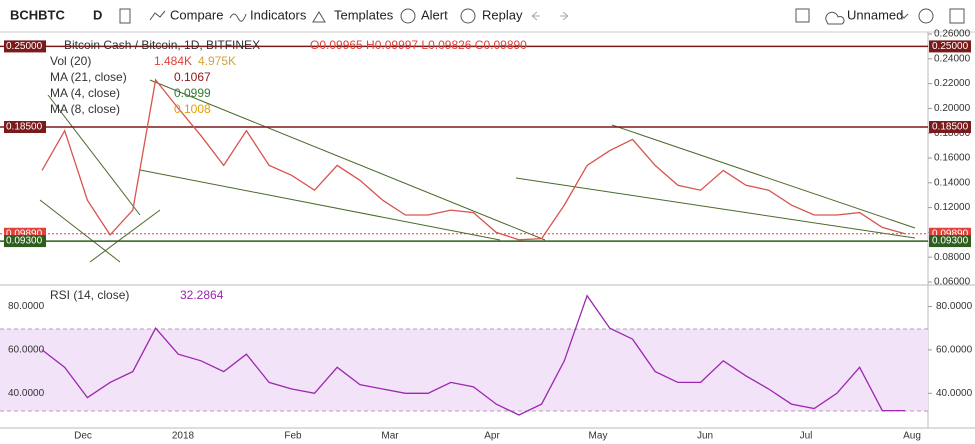 The height and width of the screenshot is (444, 975). Describe the element at coordinates (293, 436) in the screenshot. I see `time-label: Feb` at that location.